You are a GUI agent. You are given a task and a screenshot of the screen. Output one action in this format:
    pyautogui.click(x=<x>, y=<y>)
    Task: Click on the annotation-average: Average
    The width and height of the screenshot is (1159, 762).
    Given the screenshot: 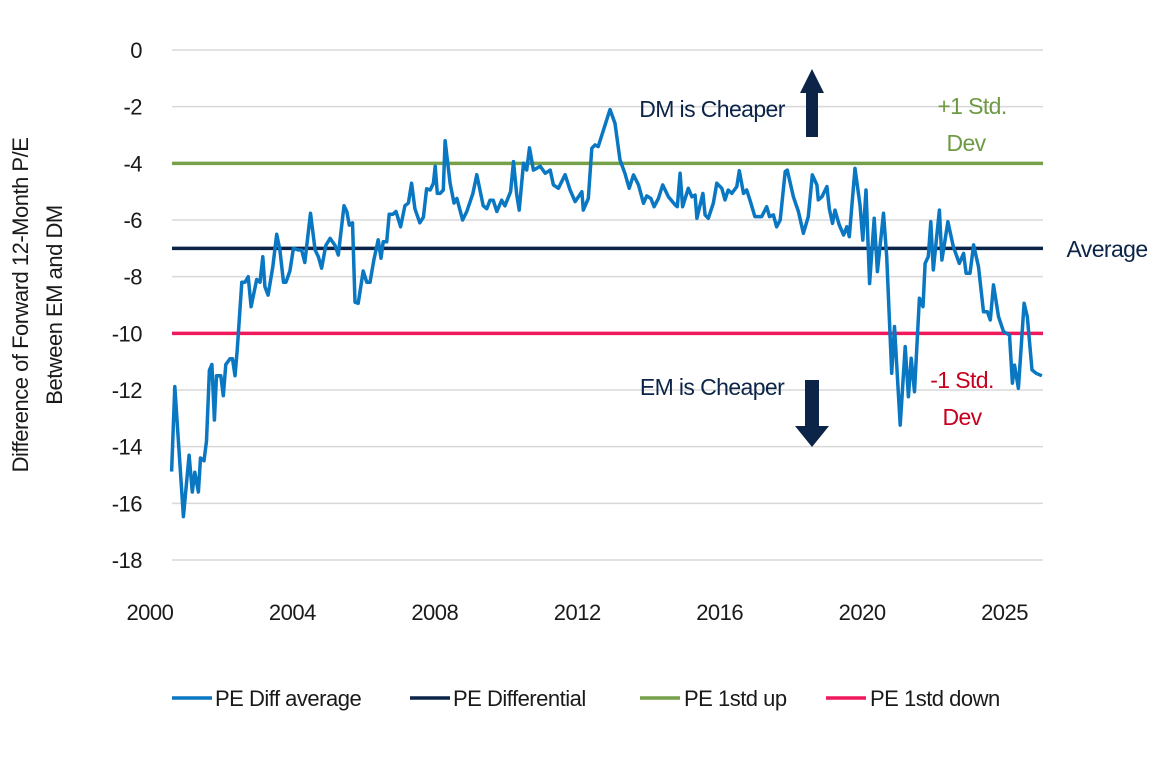 What is the action you would take?
    pyautogui.click(x=1106, y=249)
    